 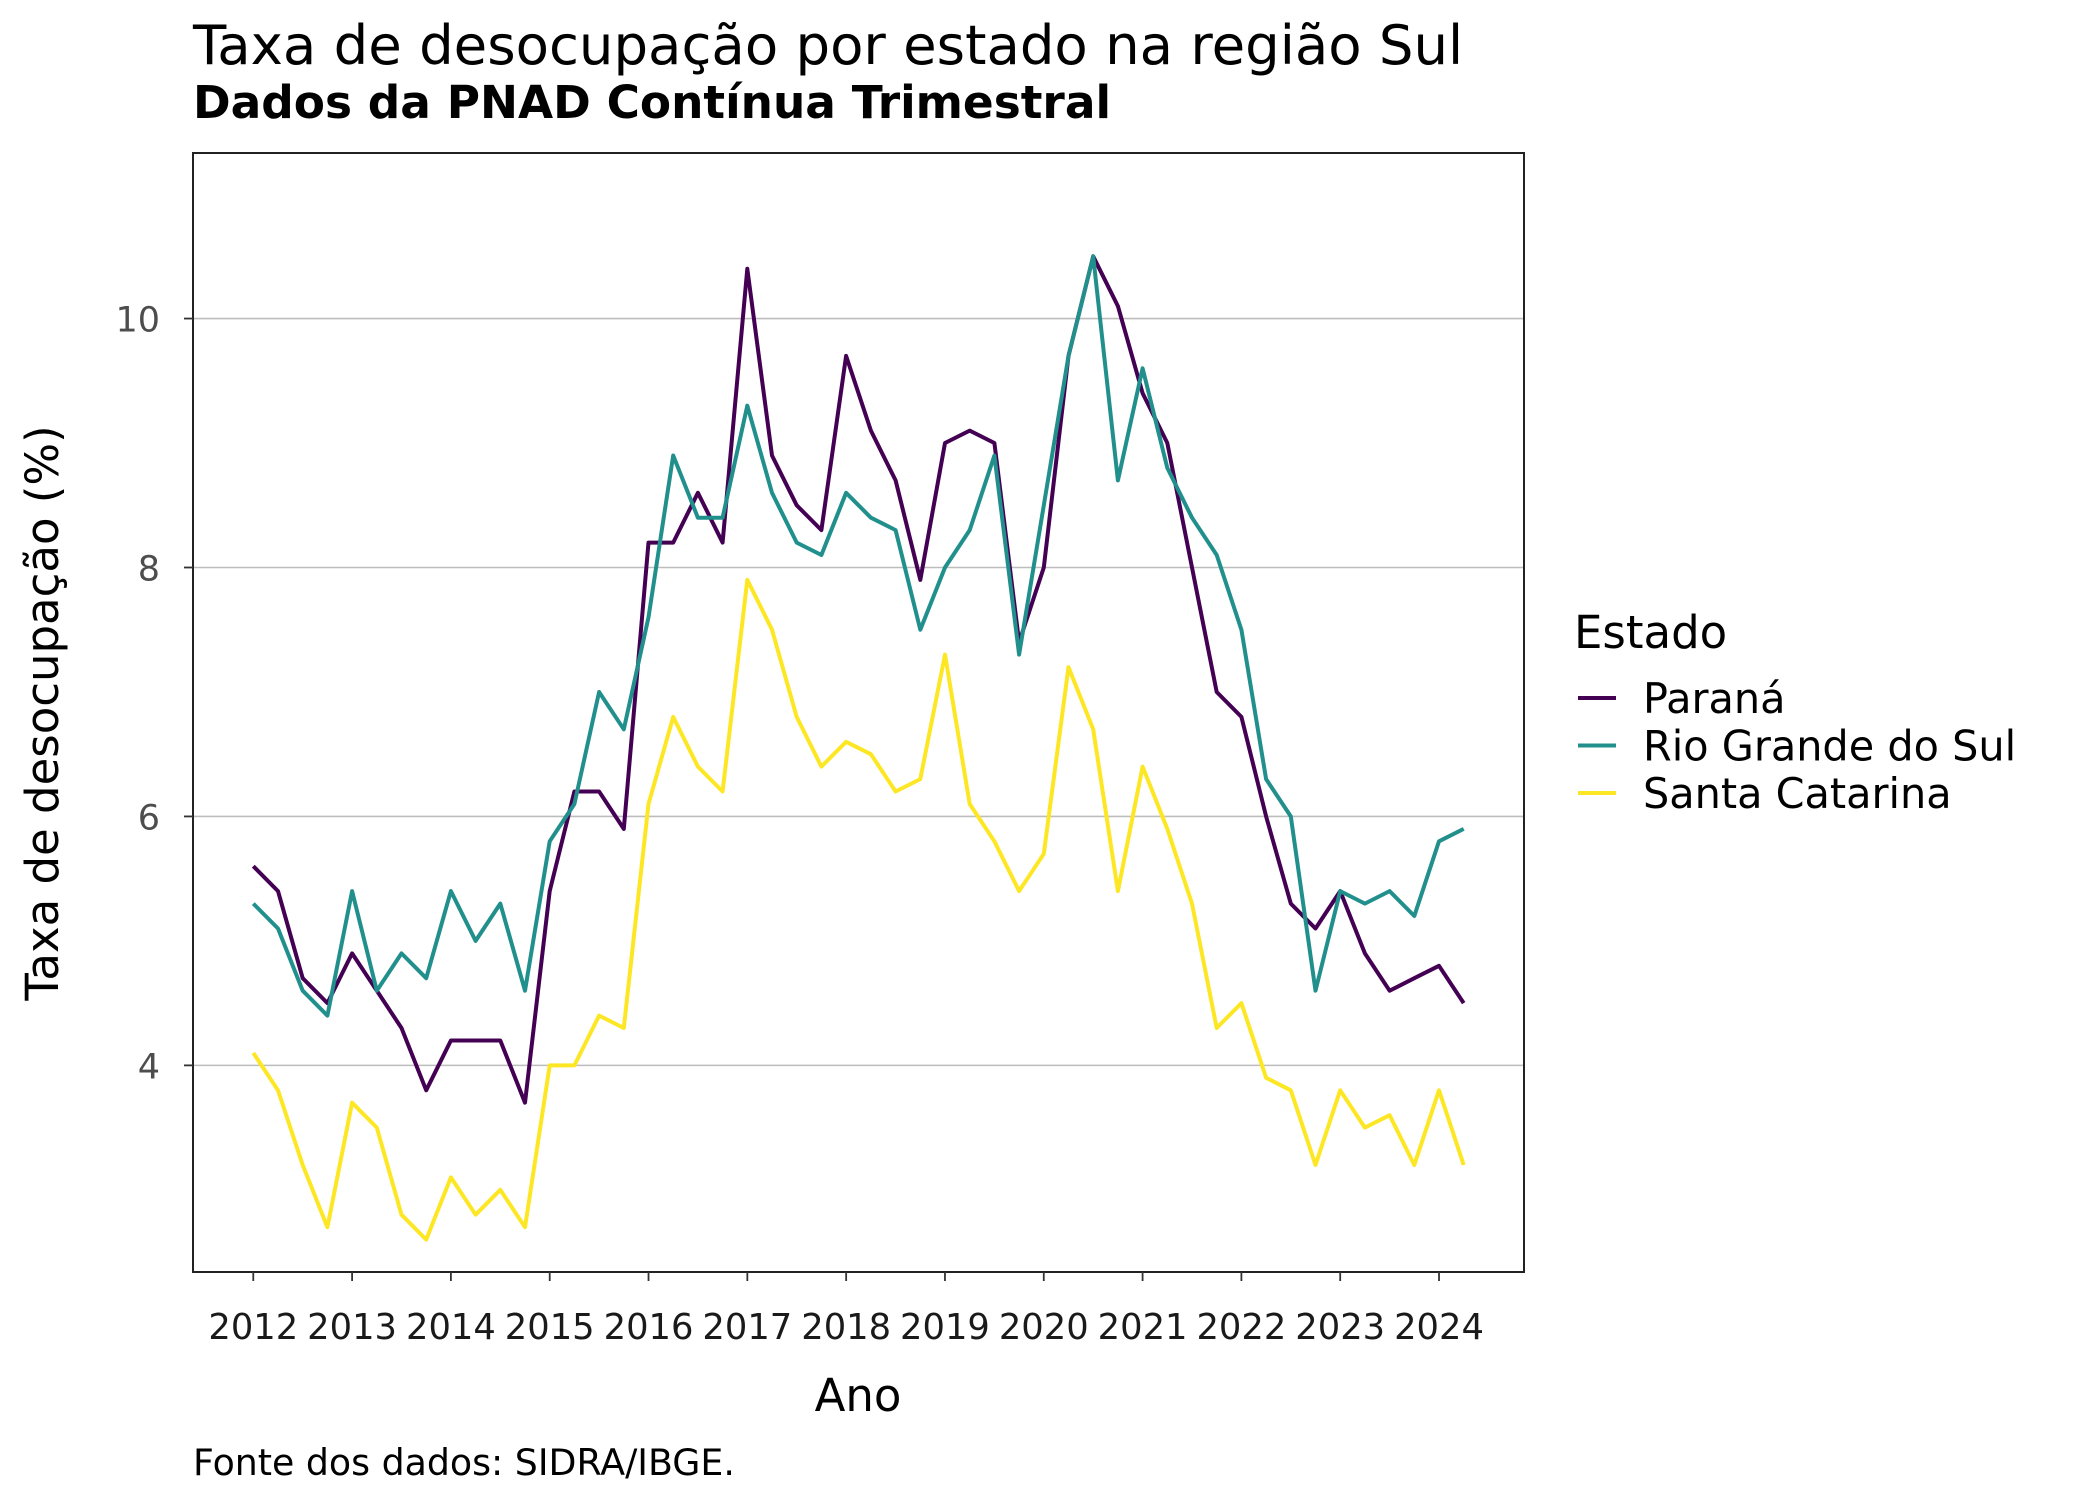 I want to click on legend-label-rio-grande-do-sul: Rio Grande do Sul, so click(x=1829, y=747).